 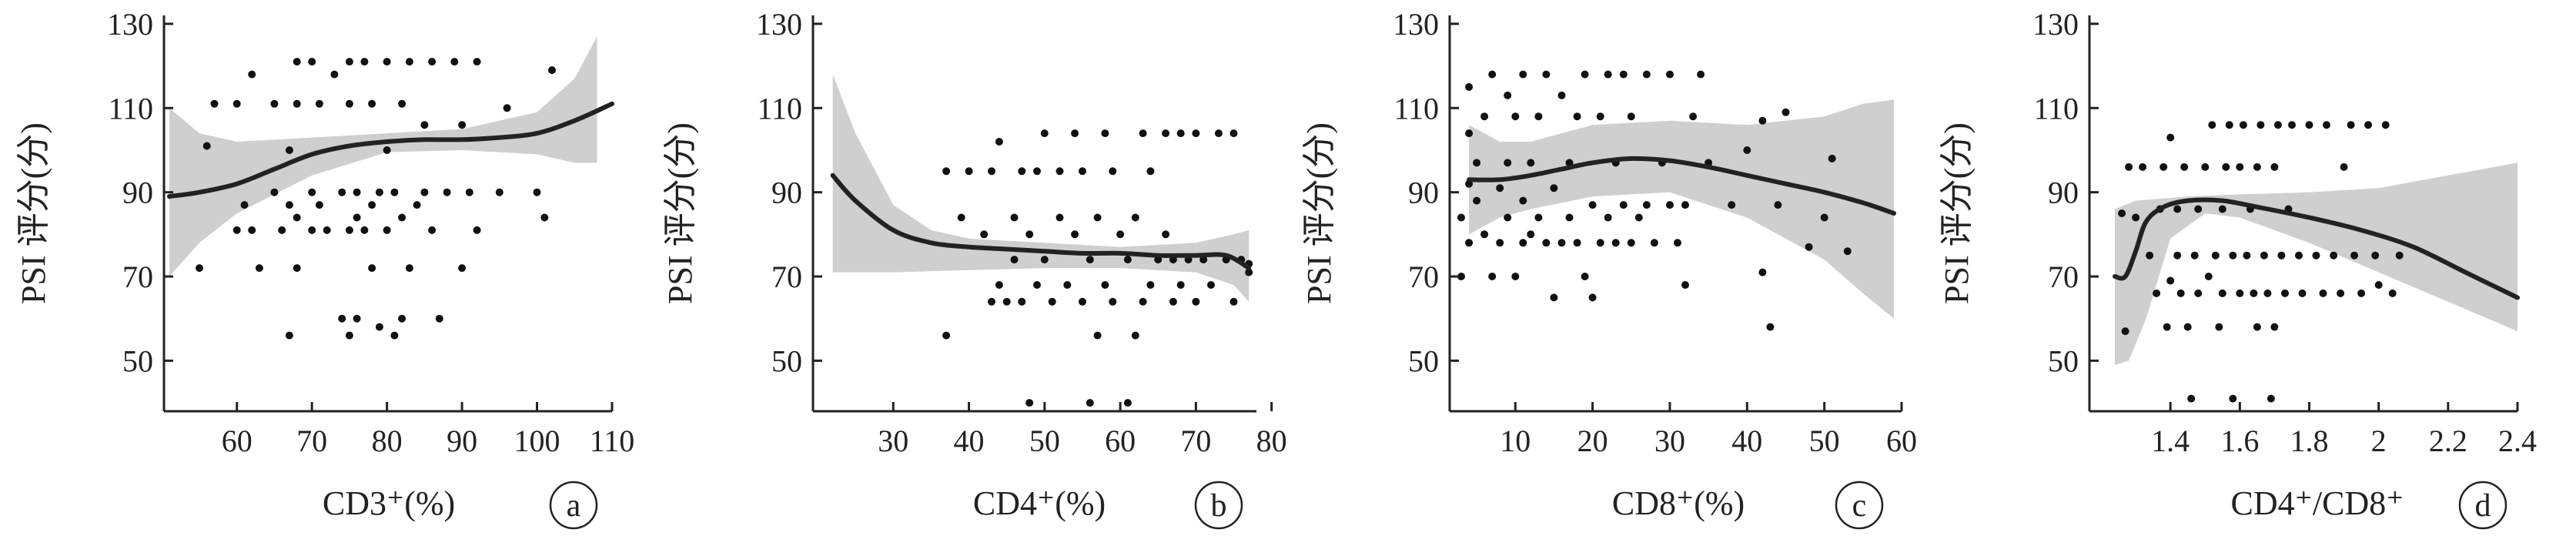 I want to click on fit-line, so click(x=2316, y=249).